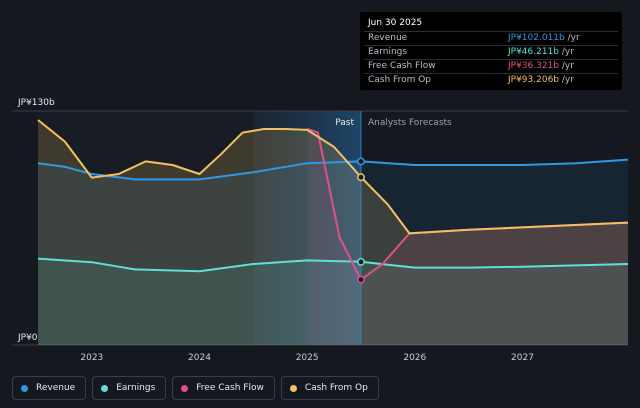 This screenshot has width=640, height=408. What do you see at coordinates (36, 103) in the screenshot?
I see `y-axis-top-label: JP¥130b` at bounding box center [36, 103].